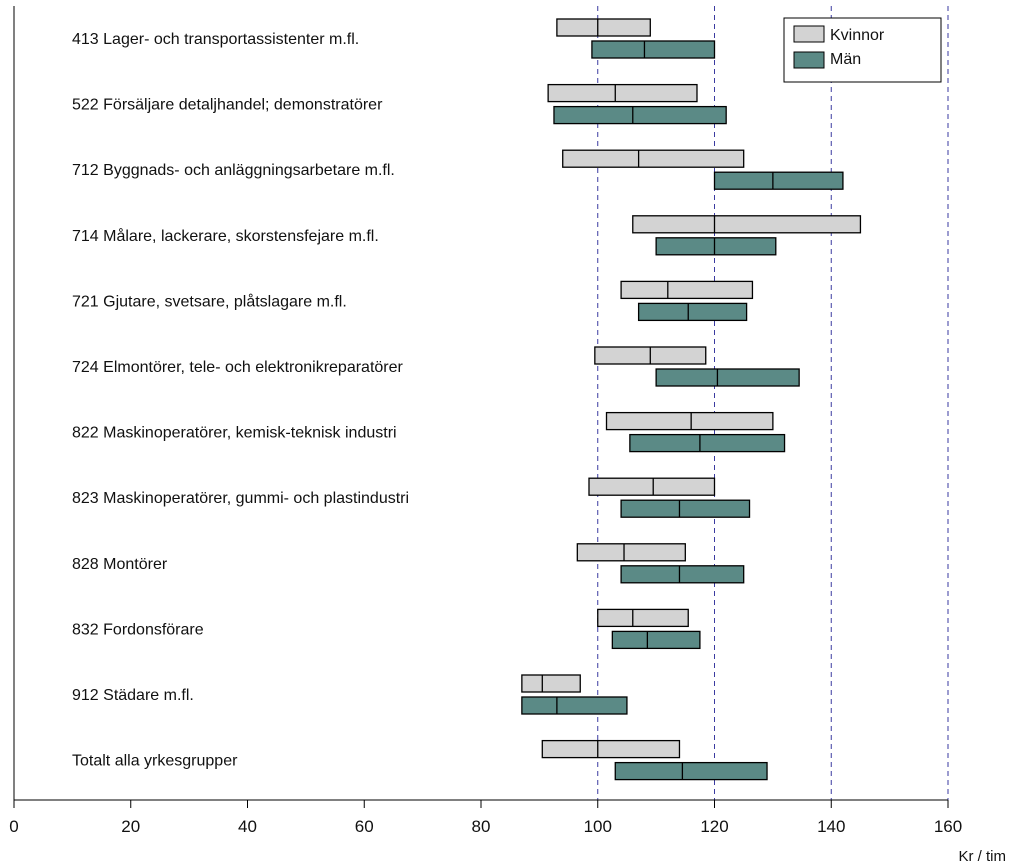  Describe the element at coordinates (138, 629) in the screenshot. I see `category-label: 832 Fordonsförare` at that location.